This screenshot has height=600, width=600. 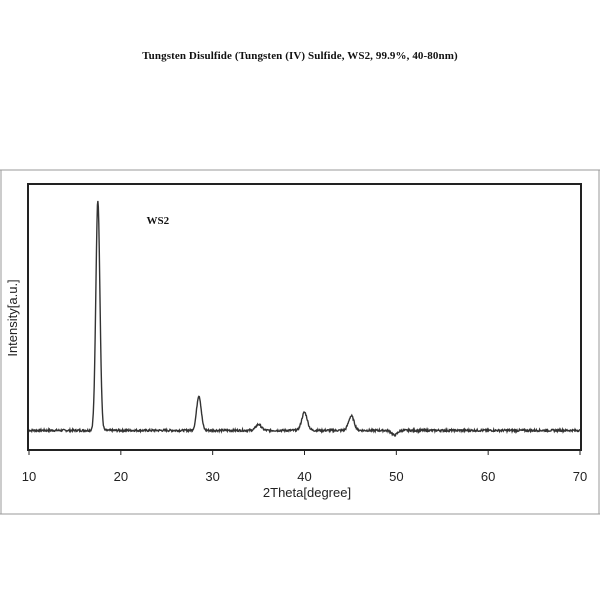 What do you see at coordinates (580, 476) in the screenshot?
I see `x-tick-label-70: 70` at bounding box center [580, 476].